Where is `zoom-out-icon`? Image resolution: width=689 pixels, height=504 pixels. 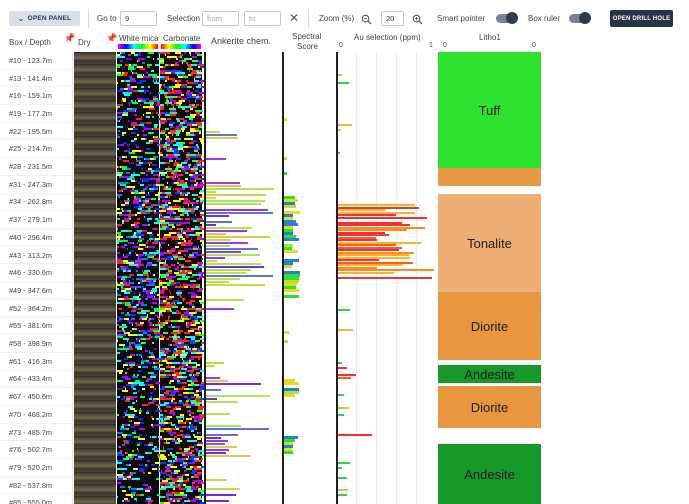 zoom-out-icon is located at coordinates (366, 21).